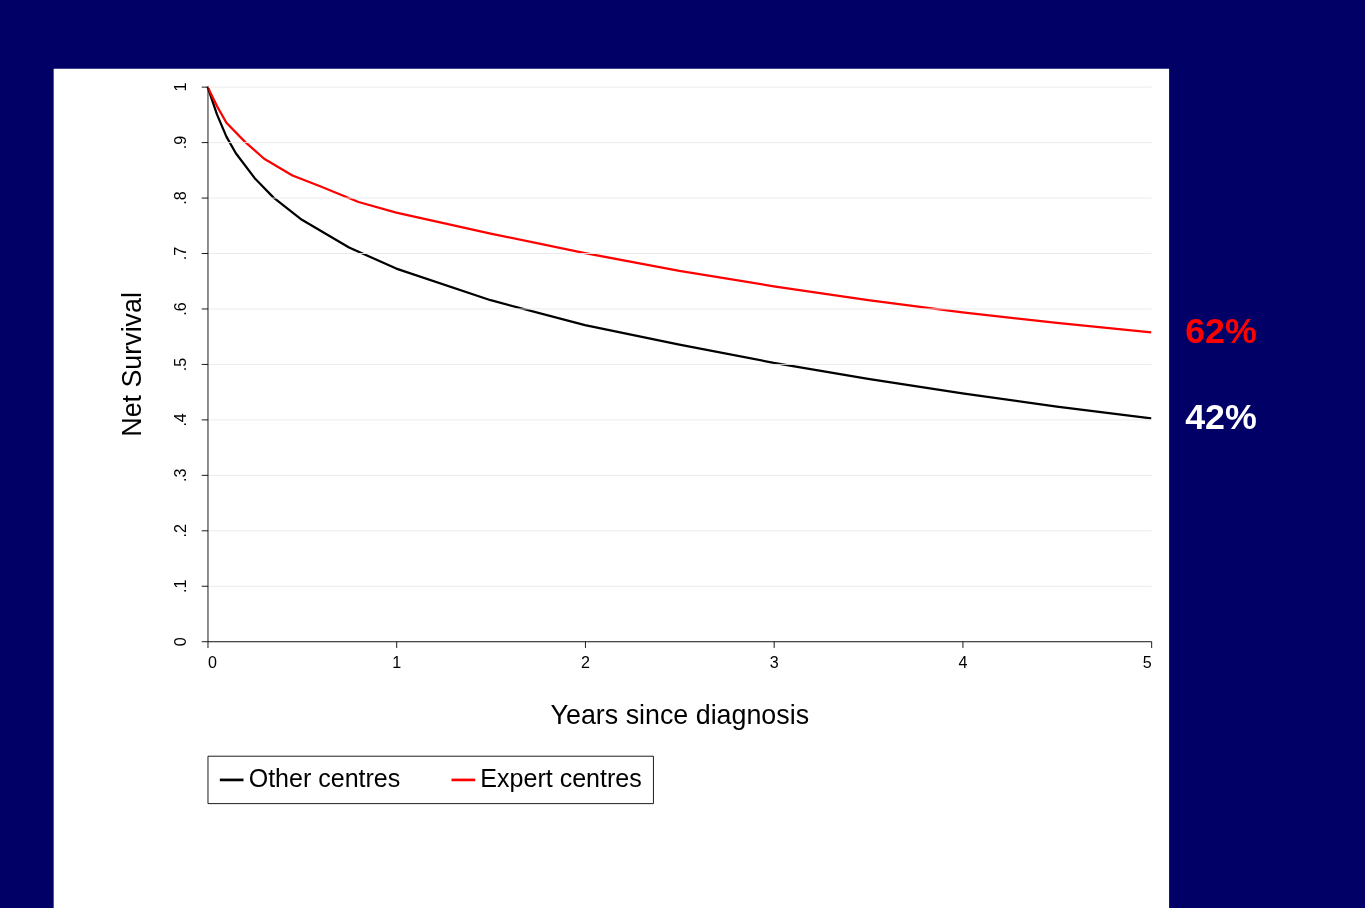  Describe the element at coordinates (561, 778) in the screenshot. I see `legend-label: Expert centres` at that location.